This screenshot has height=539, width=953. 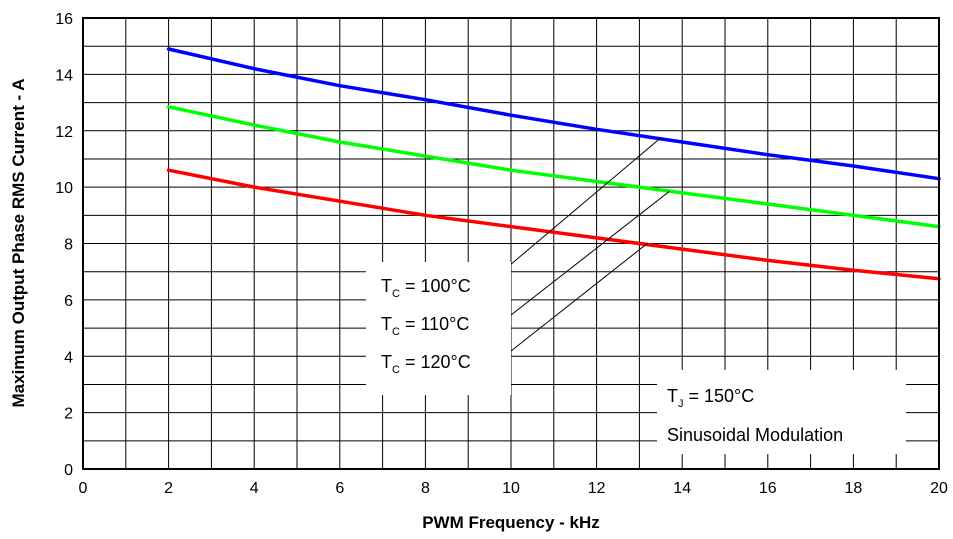 I want to click on legend-leader-lines, so click(x=583, y=244).